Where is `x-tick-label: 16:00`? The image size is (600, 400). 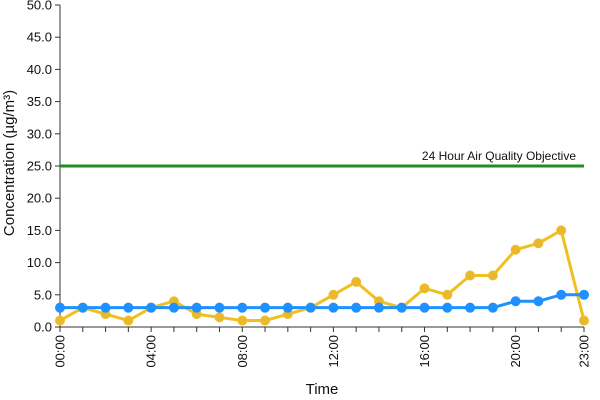 x-tick-label: 16:00 is located at coordinates (424, 351).